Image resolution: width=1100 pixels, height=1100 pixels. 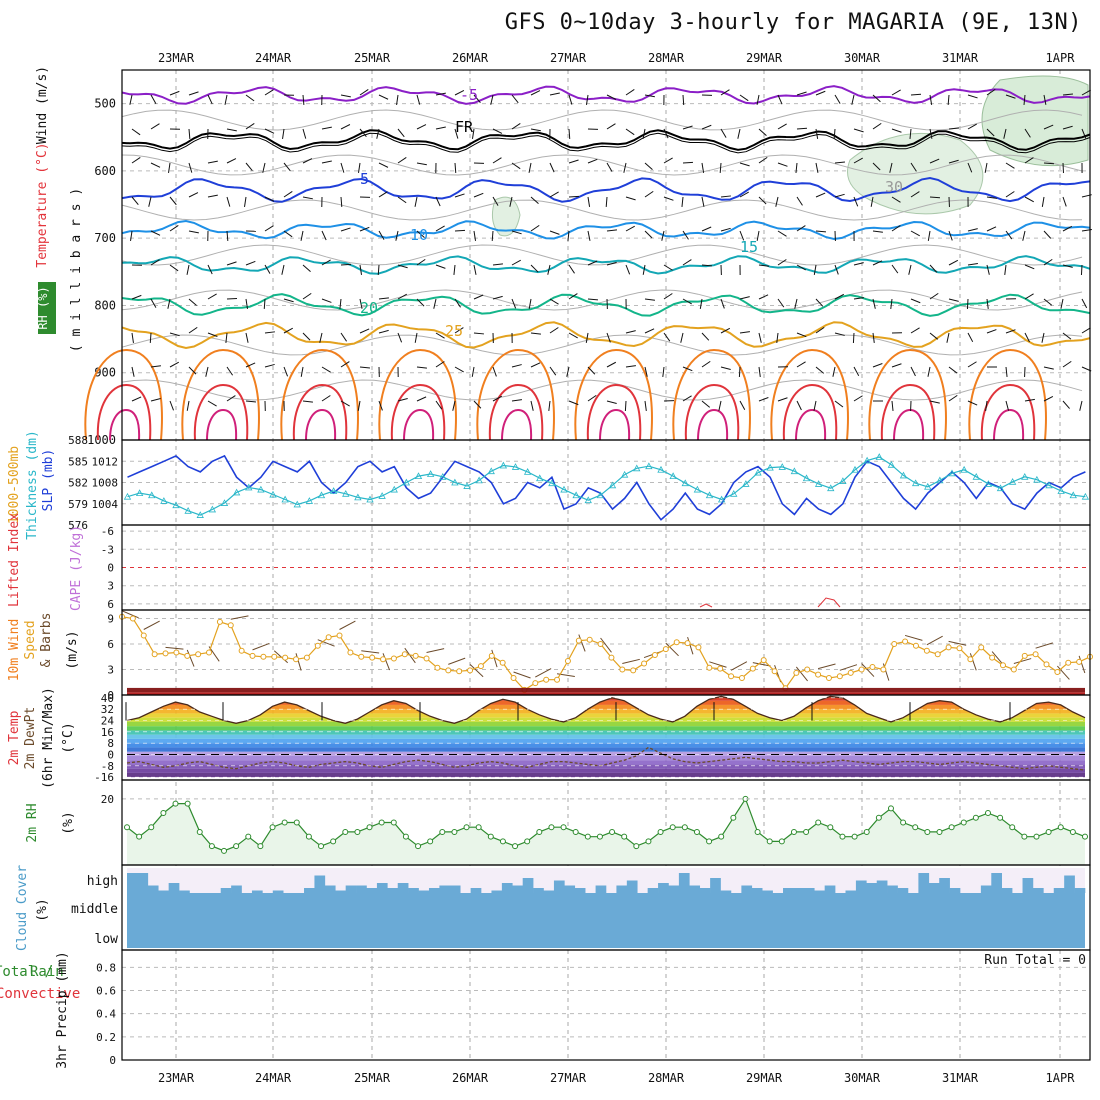 I want to click on rh-contour, so click(x=602, y=345).